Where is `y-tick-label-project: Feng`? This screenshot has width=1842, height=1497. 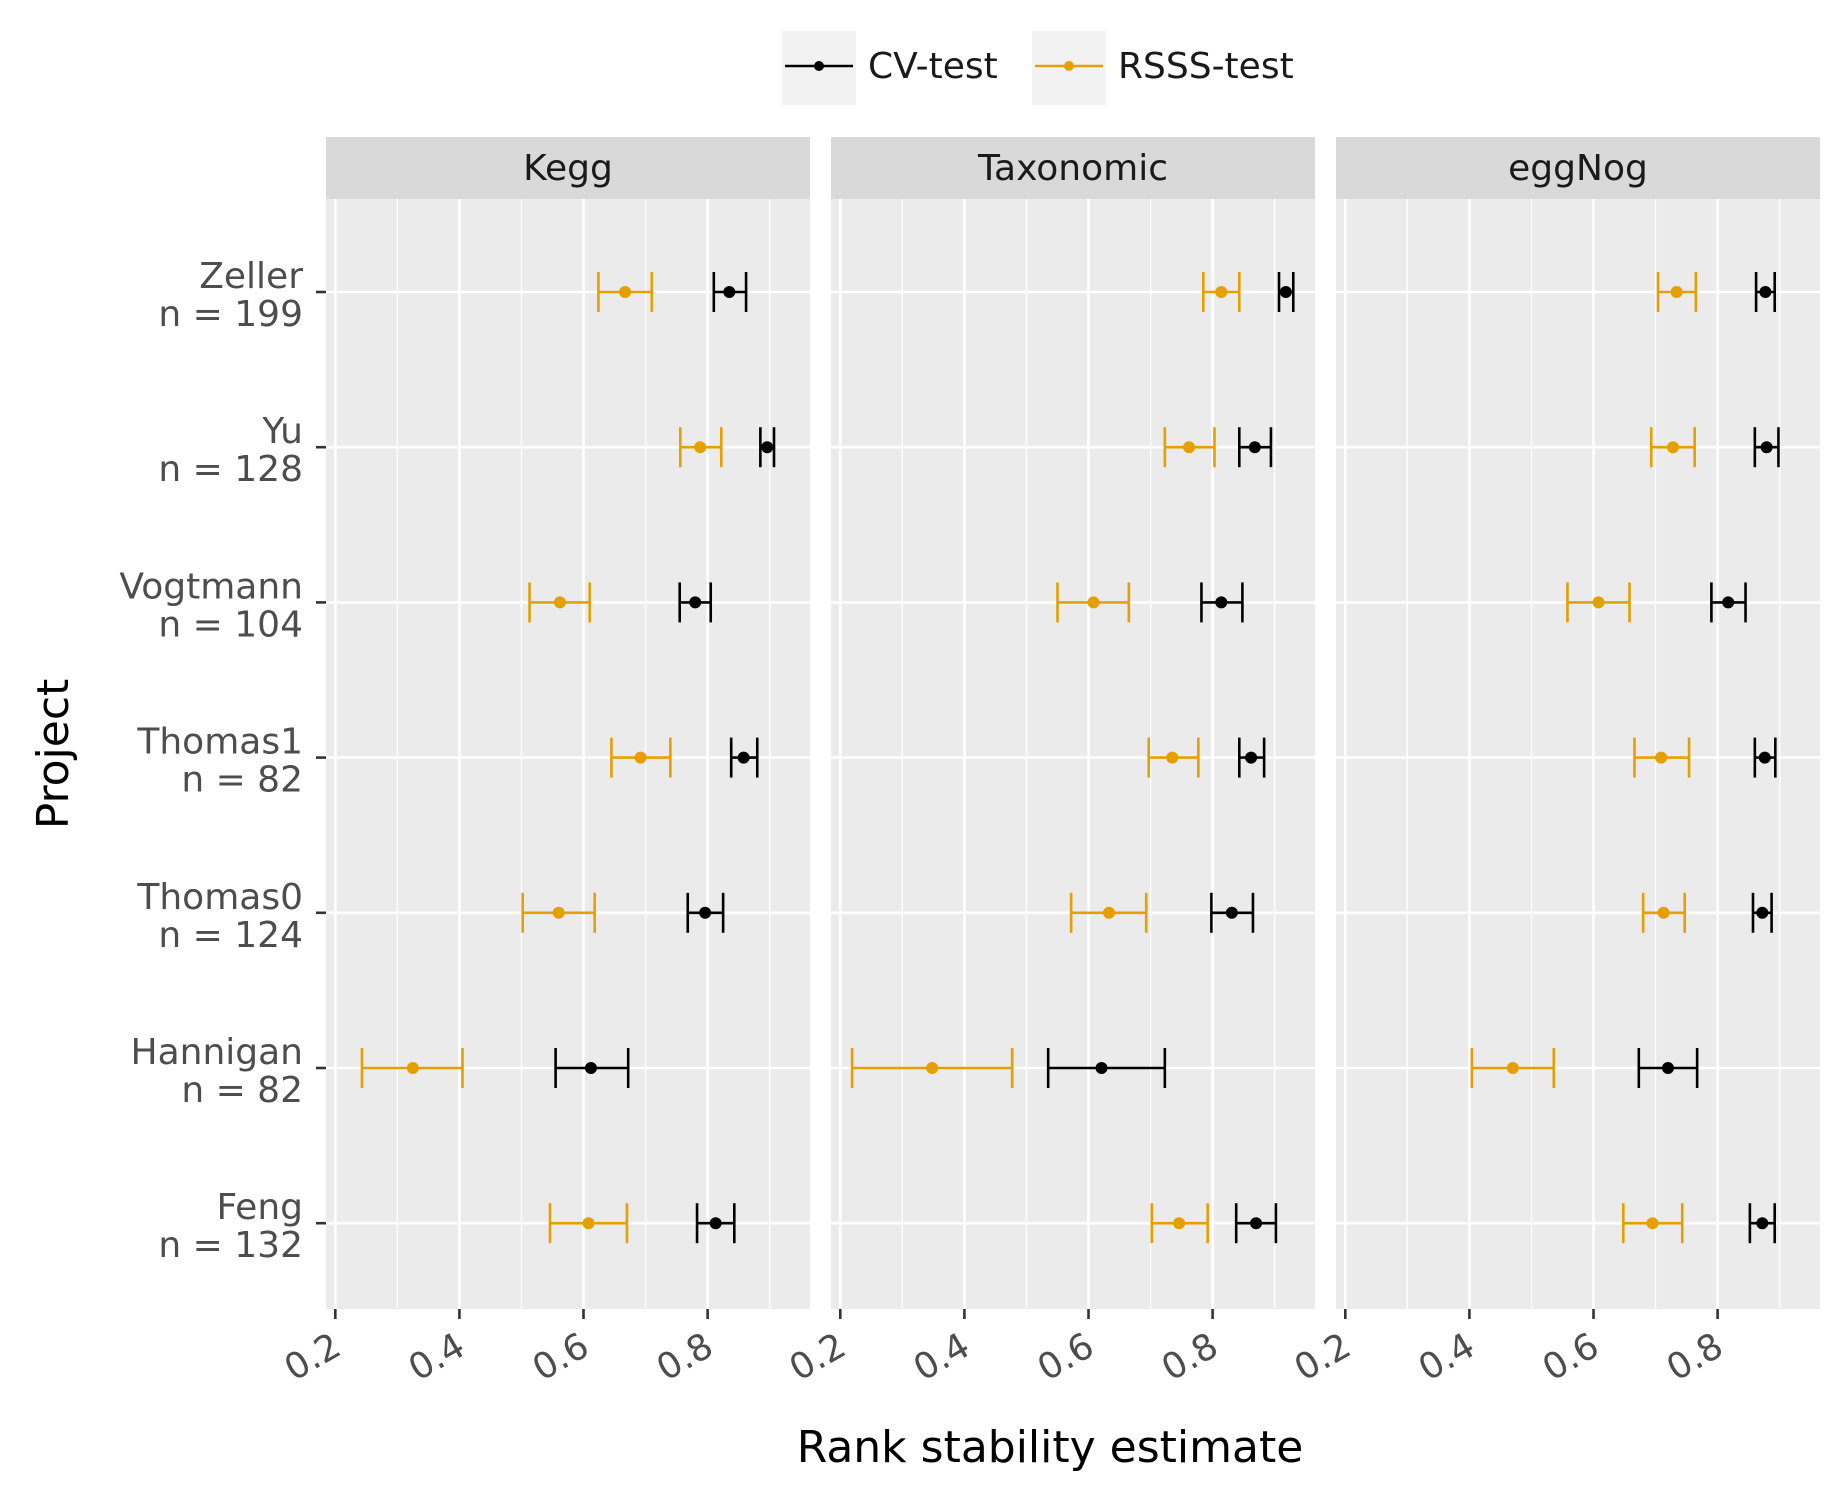 y-tick-label-project: Feng is located at coordinates (259, 1207).